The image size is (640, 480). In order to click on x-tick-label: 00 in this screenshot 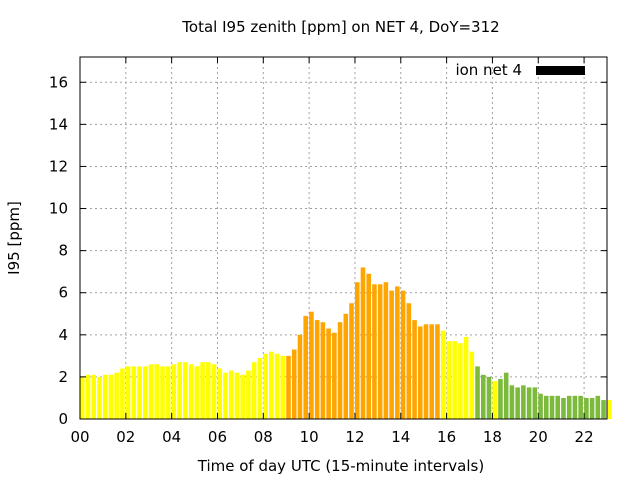, I will do `click(79, 437)`.